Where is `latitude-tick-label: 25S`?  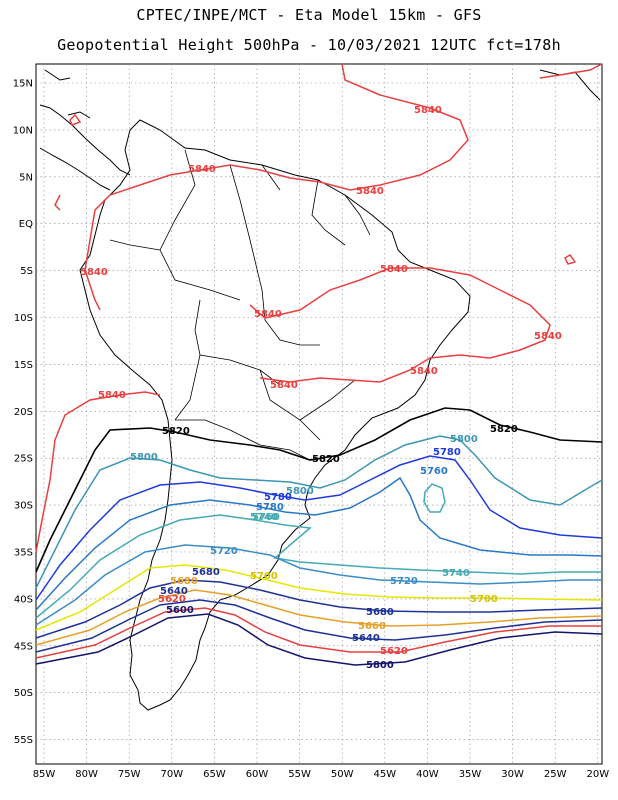 latitude-tick-label: 25S is located at coordinates (23, 459).